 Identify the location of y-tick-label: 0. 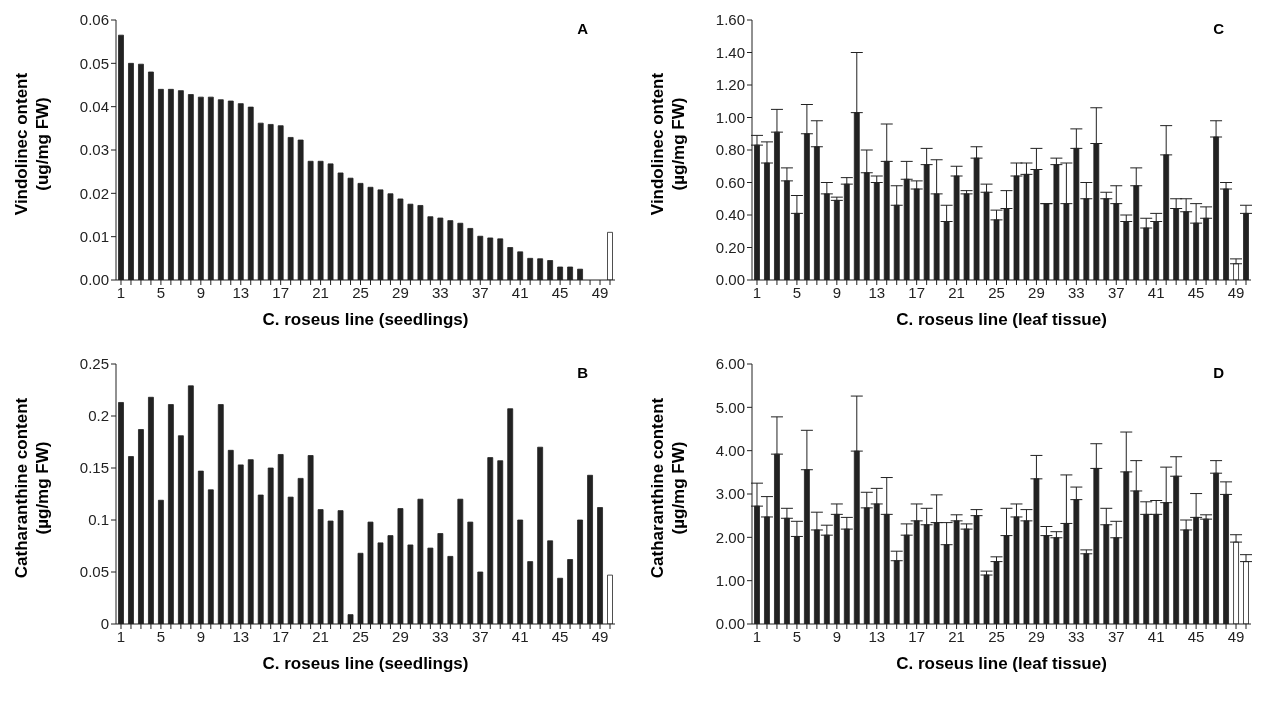
(104, 624).